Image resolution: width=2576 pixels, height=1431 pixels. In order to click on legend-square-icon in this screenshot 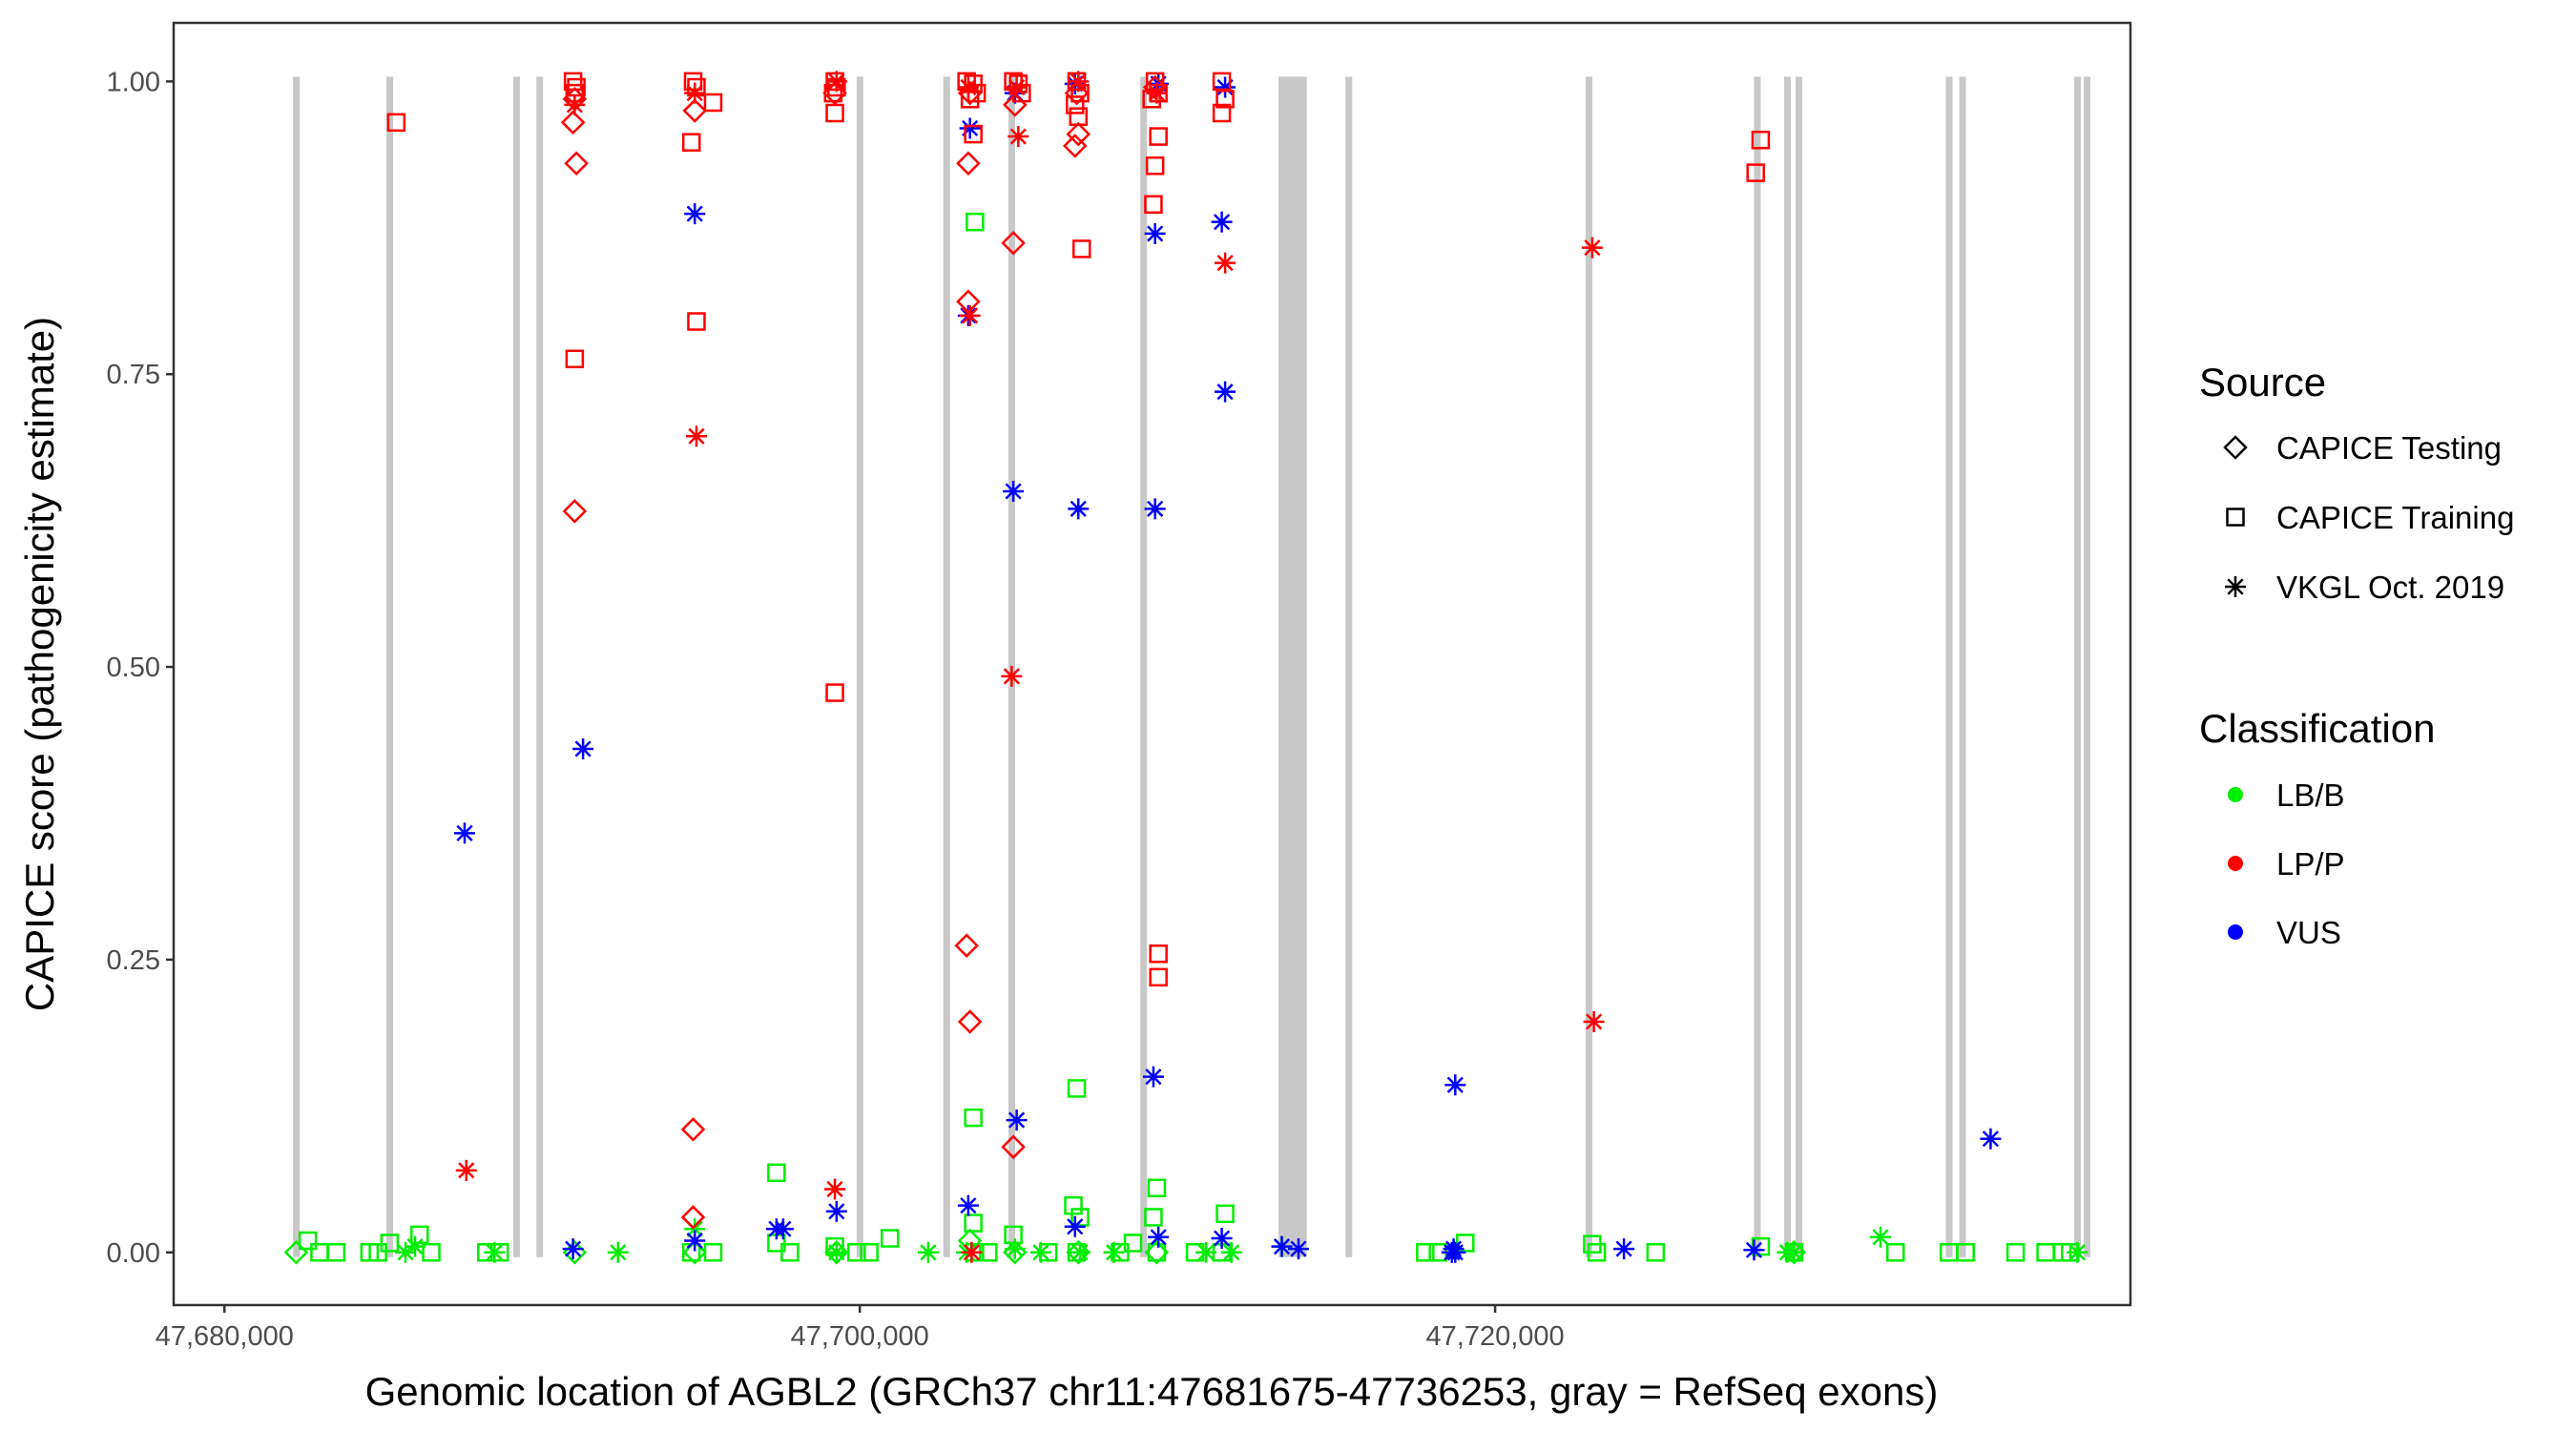, I will do `click(2235, 517)`.